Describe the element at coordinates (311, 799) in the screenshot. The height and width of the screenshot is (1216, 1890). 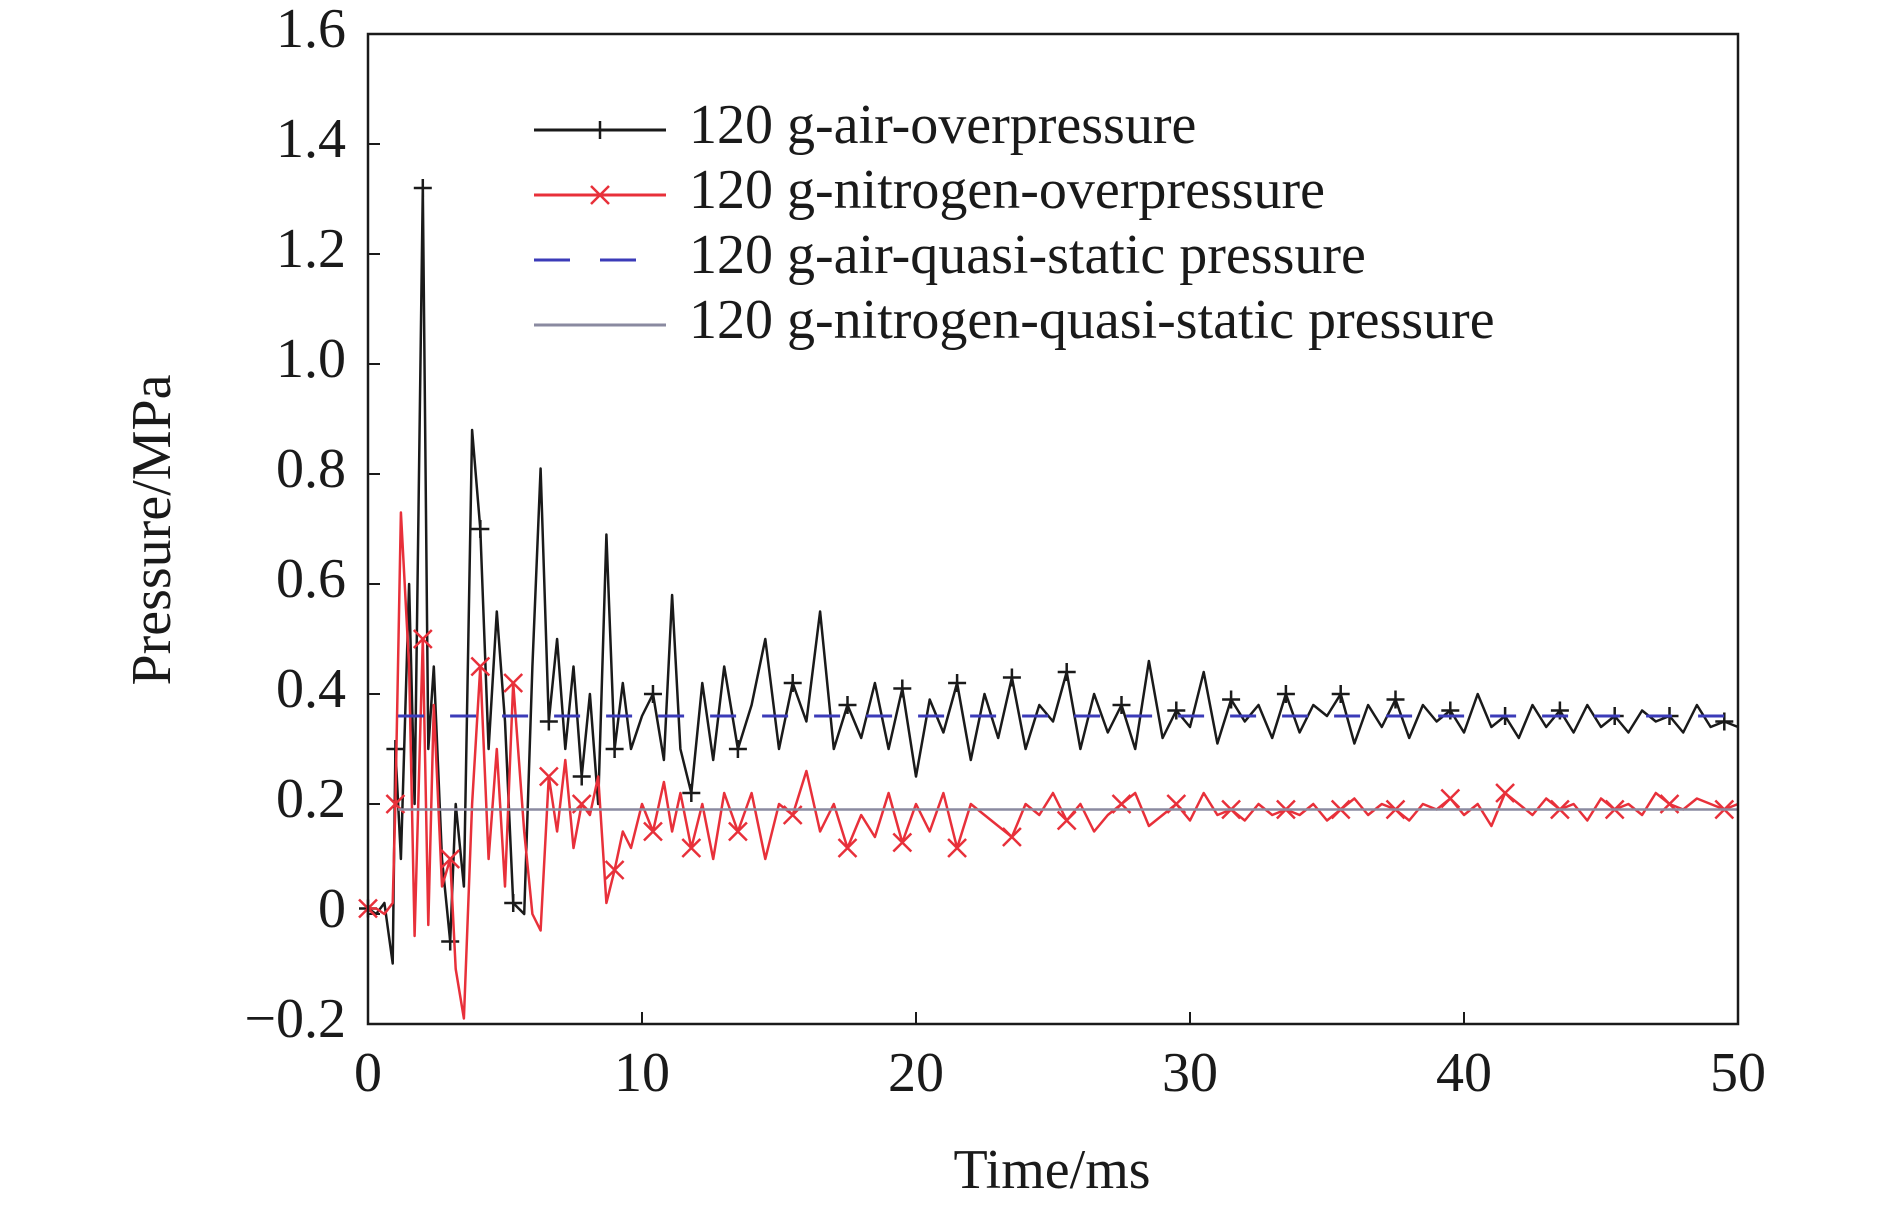
I see `y-tick-label: 0.2` at that location.